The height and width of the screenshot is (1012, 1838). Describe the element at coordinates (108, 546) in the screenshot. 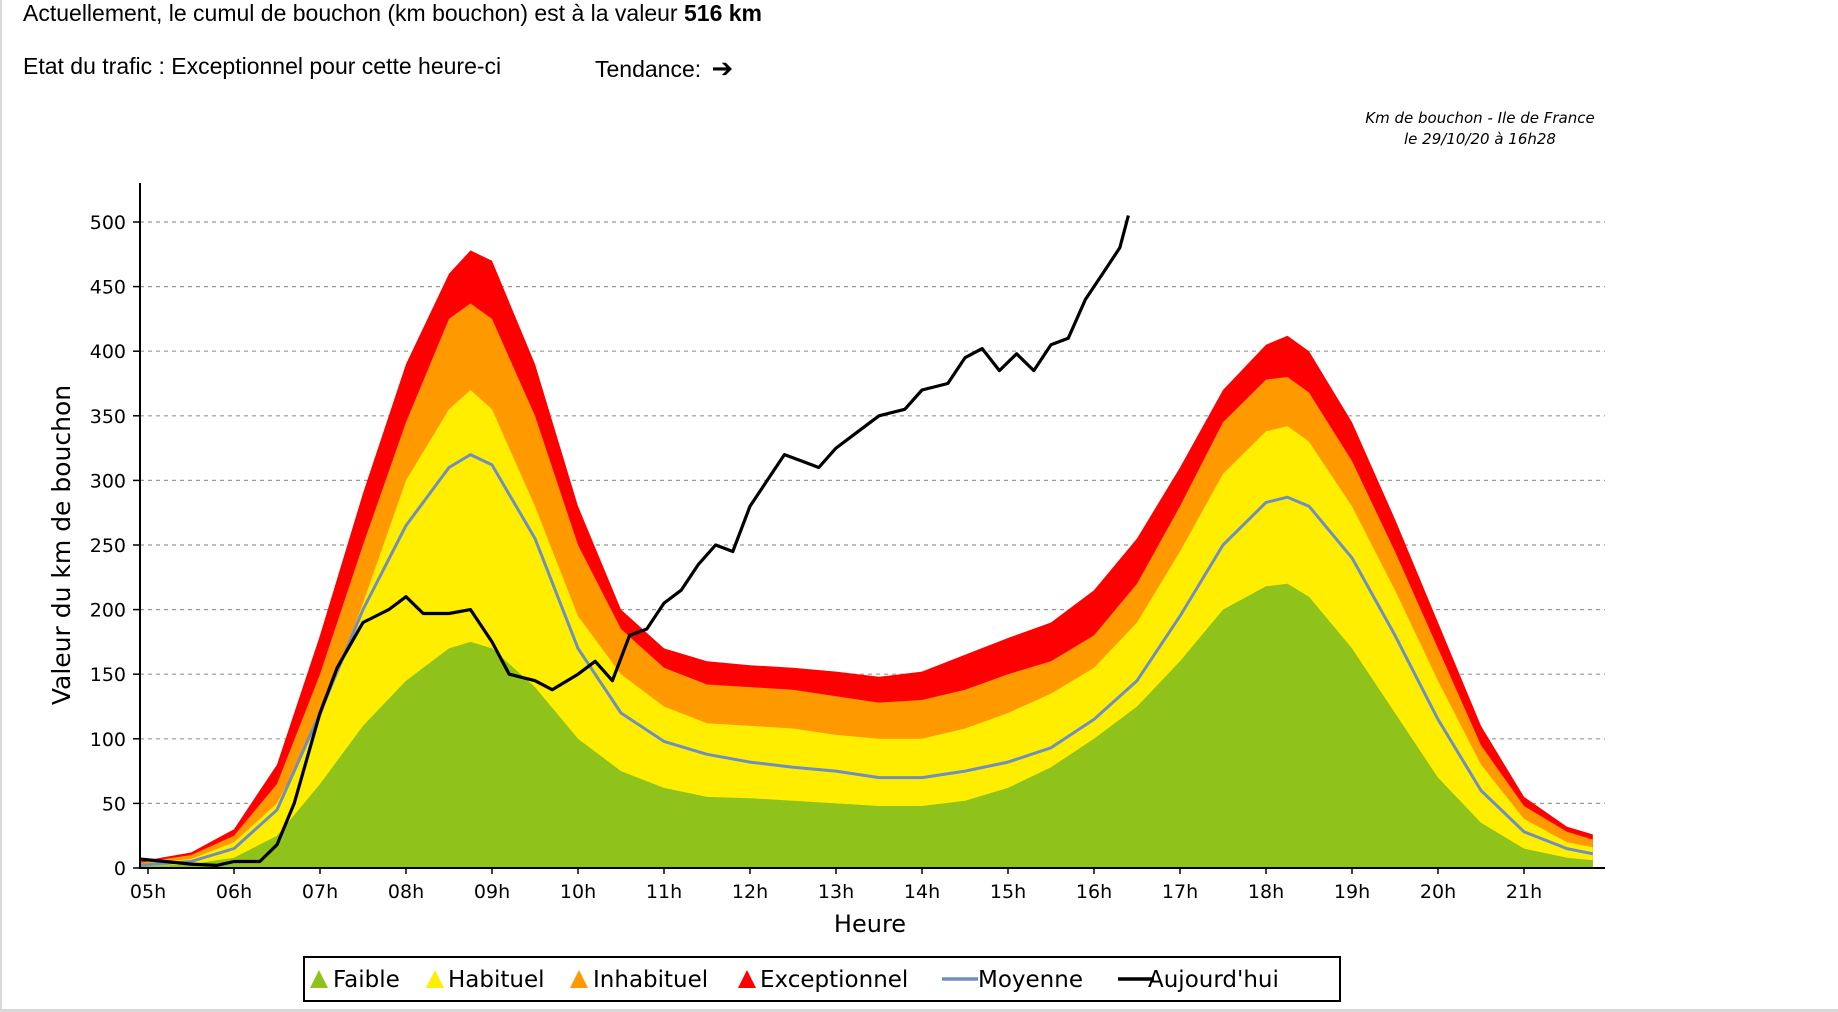

I see `y-tick-label-250: 250` at that location.